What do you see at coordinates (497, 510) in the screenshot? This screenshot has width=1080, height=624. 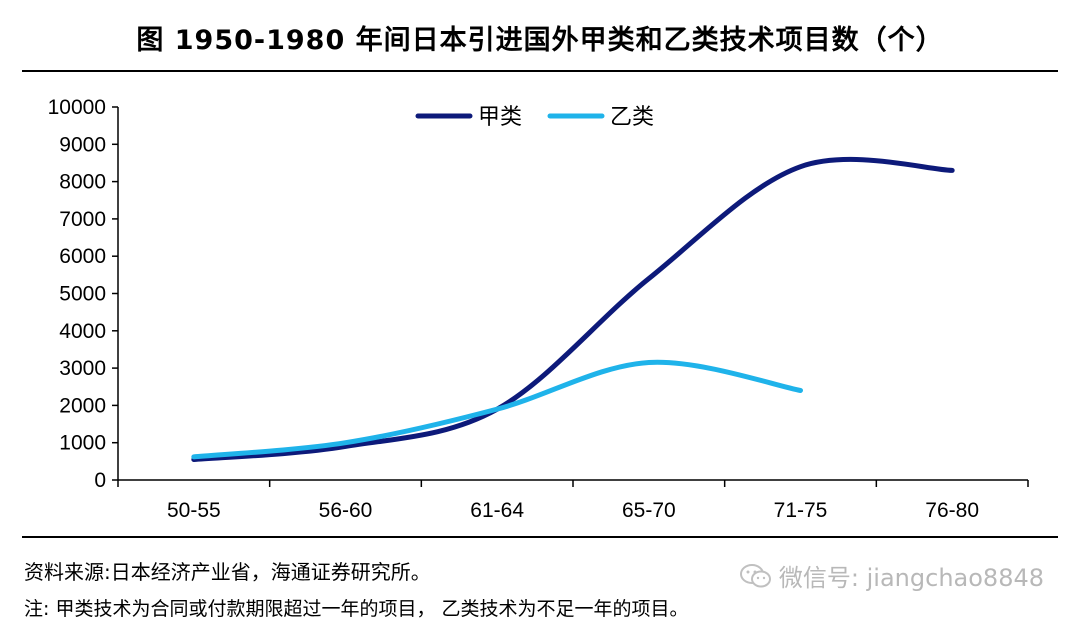 I see `x-tick-label: 61-64` at bounding box center [497, 510].